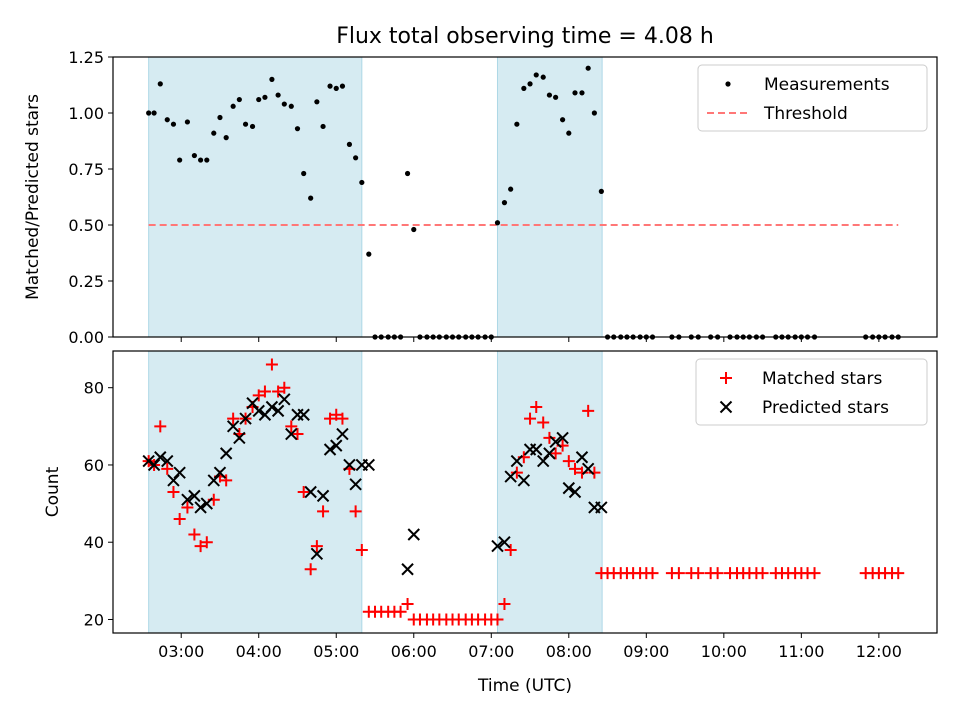 The width and height of the screenshot is (960, 720). I want to click on top-legend-box, so click(812, 98).